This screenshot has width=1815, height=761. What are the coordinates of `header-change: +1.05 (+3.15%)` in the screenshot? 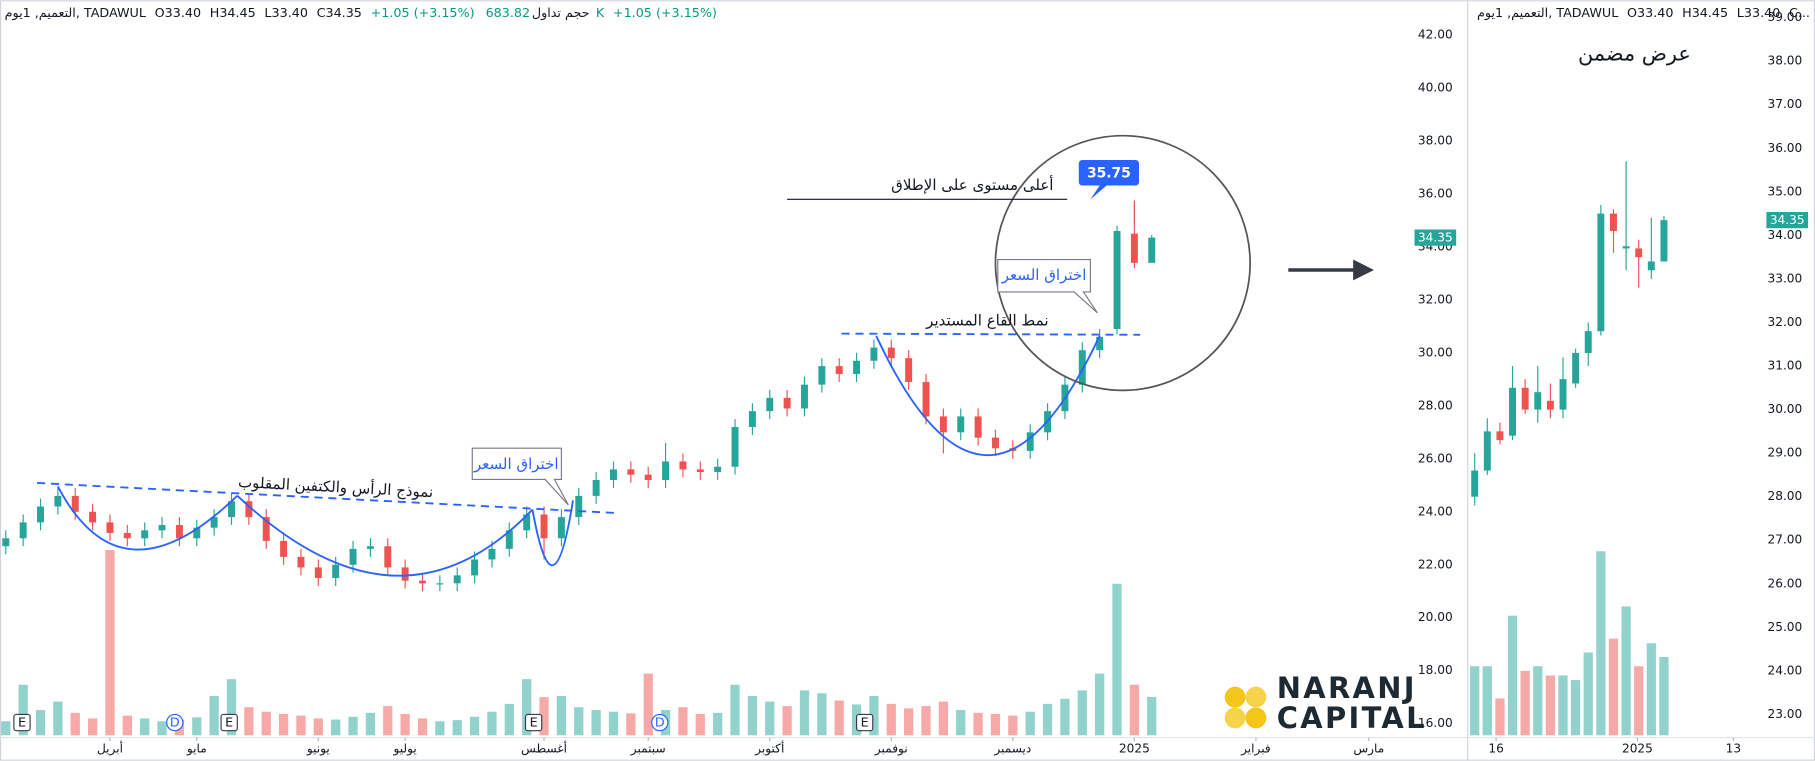 It's located at (423, 12).